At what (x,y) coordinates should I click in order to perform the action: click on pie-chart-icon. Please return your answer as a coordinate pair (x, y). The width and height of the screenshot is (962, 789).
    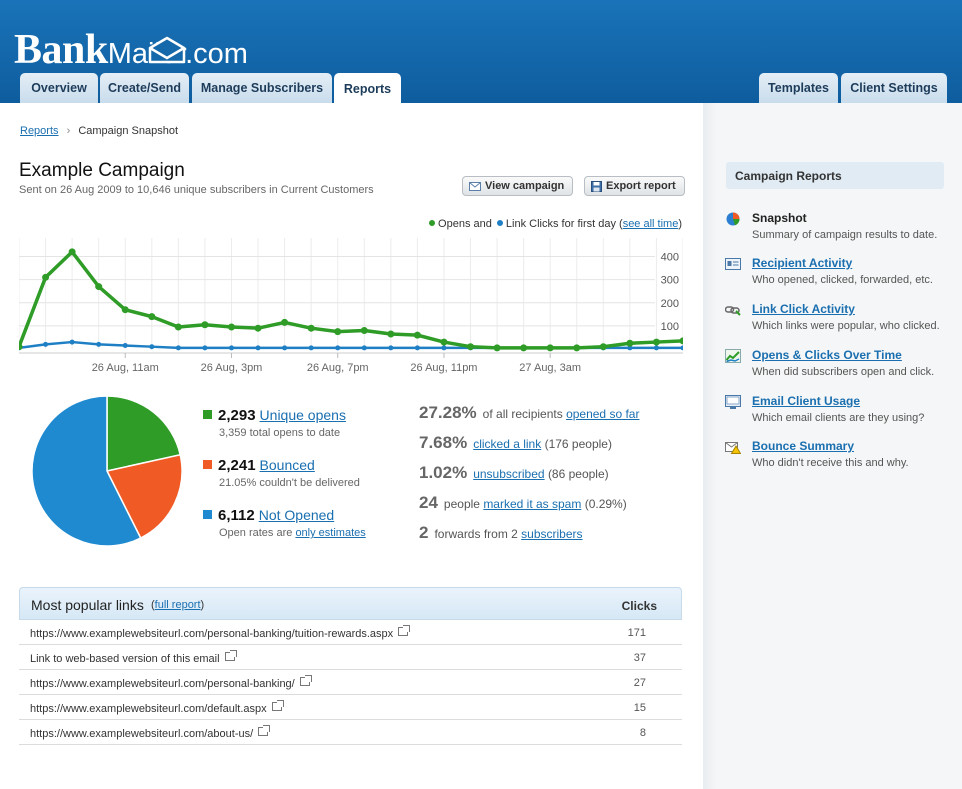
    Looking at the image, I should click on (733, 219).